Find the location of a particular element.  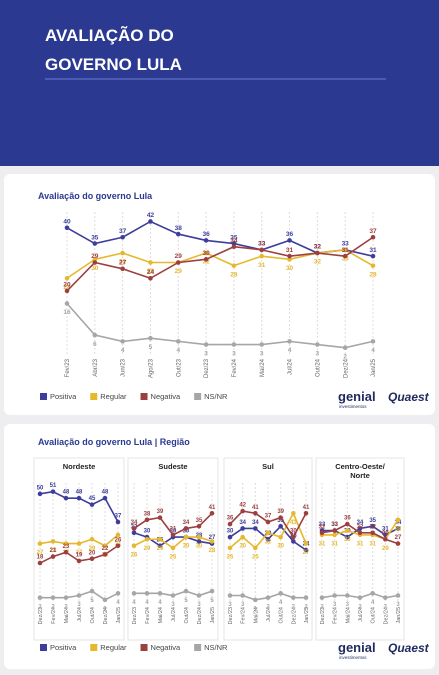

x-tick-label: Out/24 is located at coordinates (318, 367).